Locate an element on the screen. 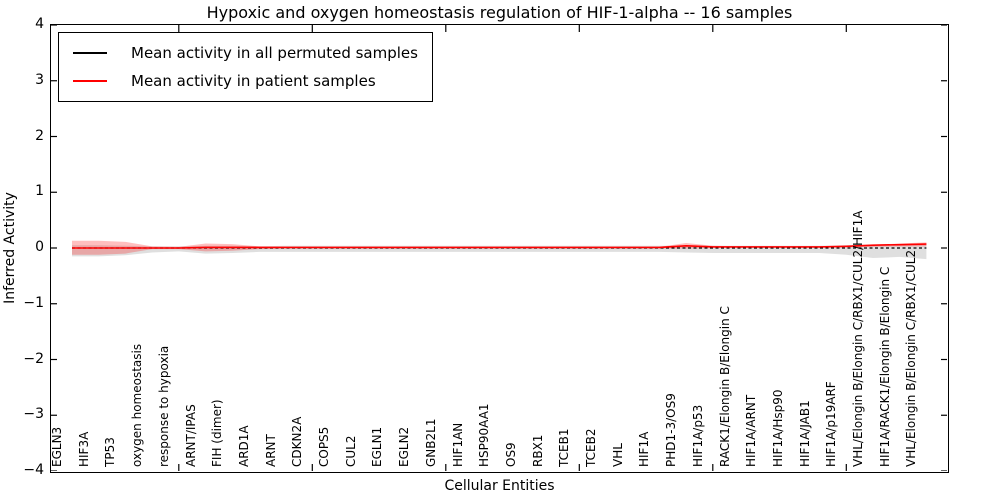  y-tick-label: −1 is located at coordinates (33, 302).